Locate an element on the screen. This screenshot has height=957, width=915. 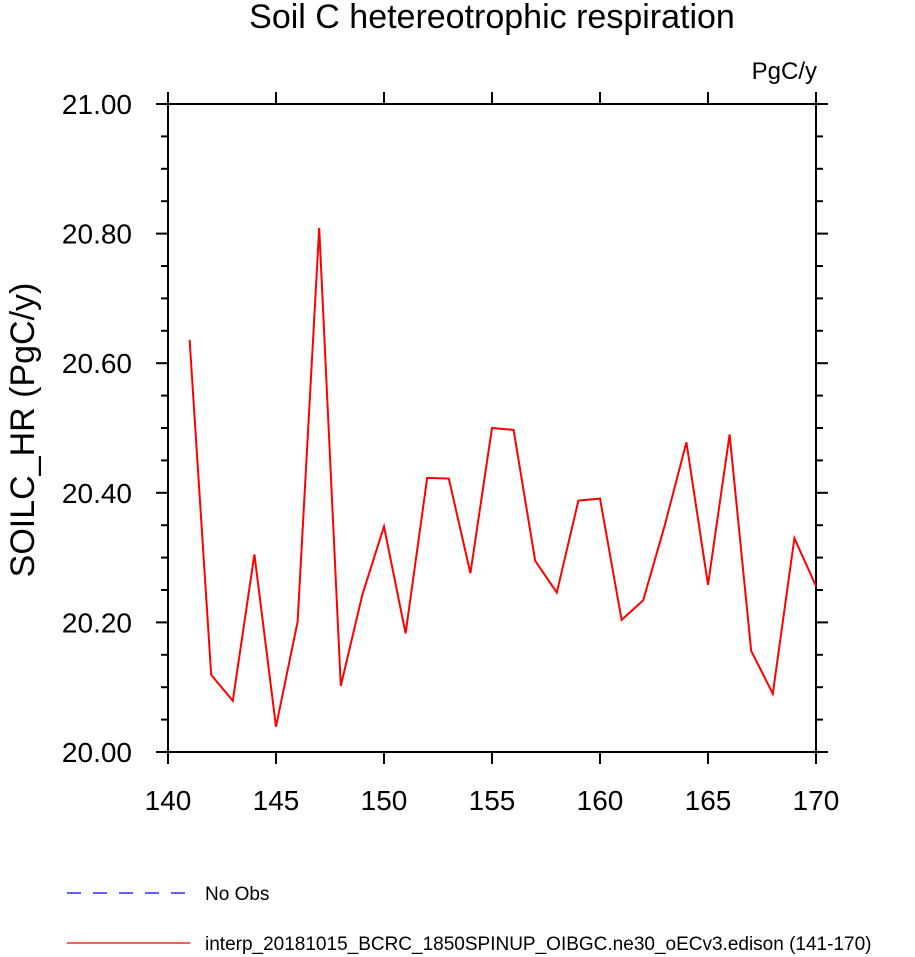
x-tick-label: 165 is located at coordinates (708, 800).